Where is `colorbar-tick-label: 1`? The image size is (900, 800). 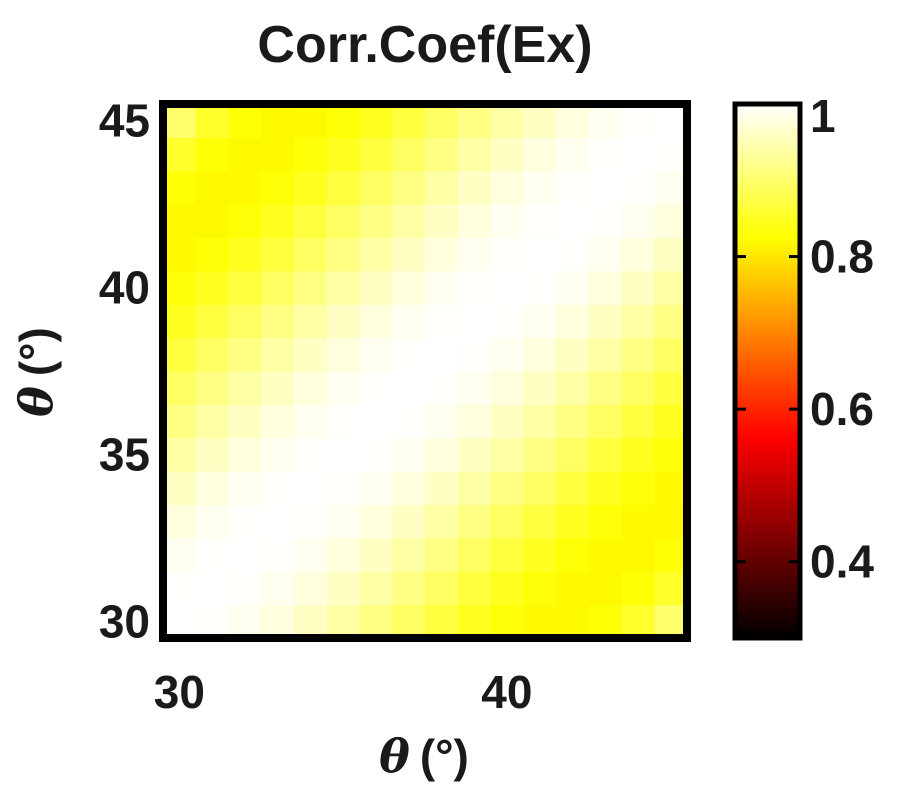
colorbar-tick-label: 1 is located at coordinates (823, 116).